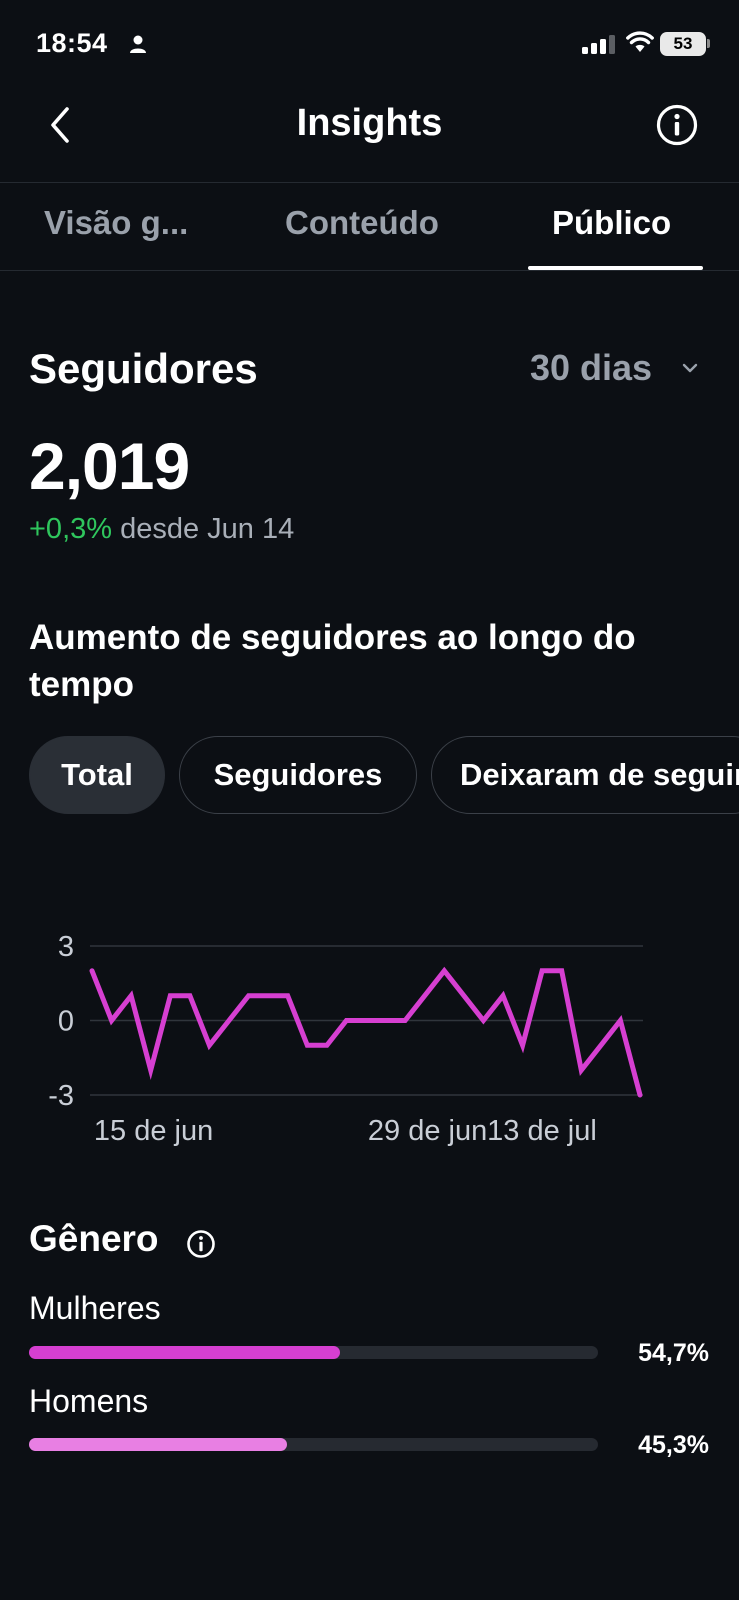  I want to click on x-tick-label: 29 de jun, so click(427, 1131).